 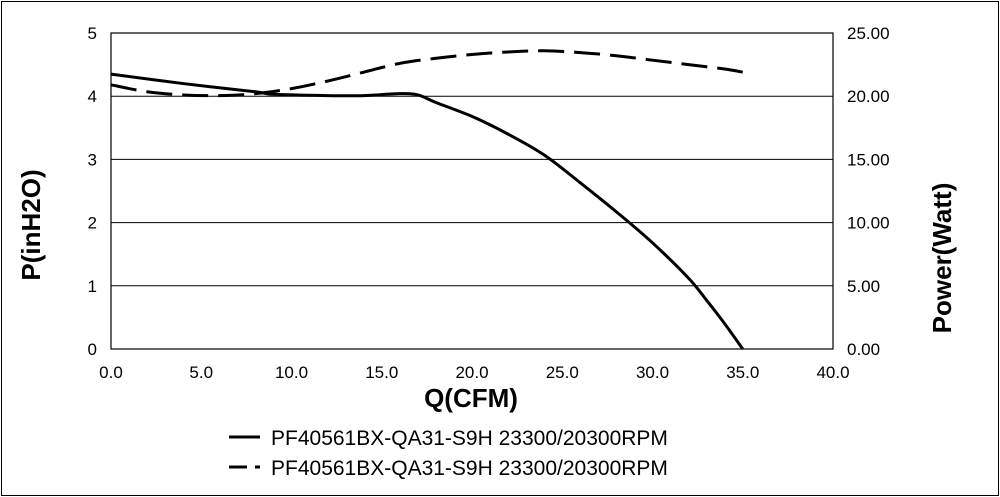 I want to click on x-tick-label: 0.0, so click(x=111, y=372).